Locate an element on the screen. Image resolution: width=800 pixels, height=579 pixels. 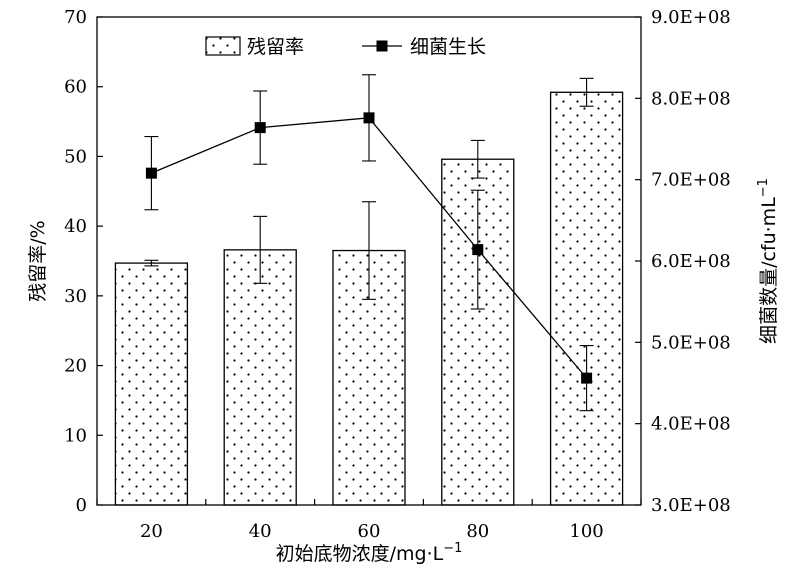
right-tick-label: 4.0E+08 is located at coordinates (691, 424).